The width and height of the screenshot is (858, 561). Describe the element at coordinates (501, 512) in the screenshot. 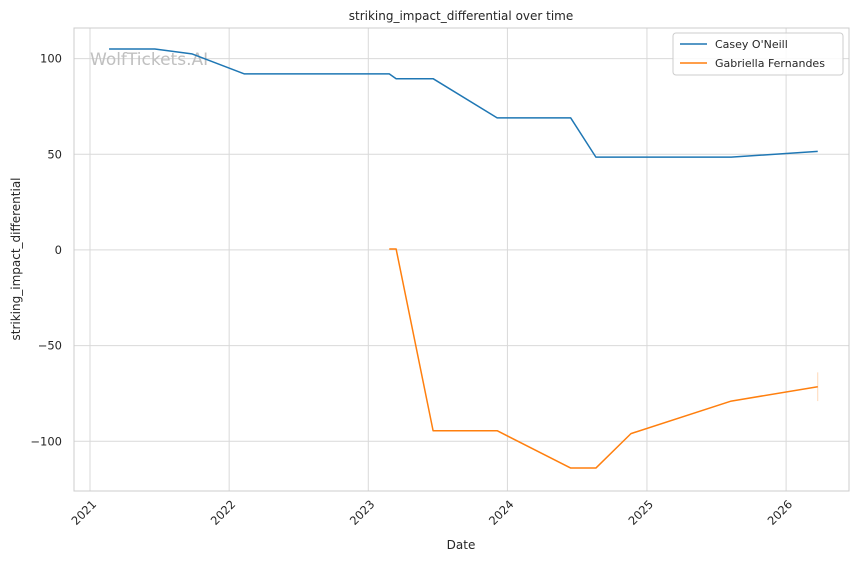

I see `x-tick-label: 2024` at that location.